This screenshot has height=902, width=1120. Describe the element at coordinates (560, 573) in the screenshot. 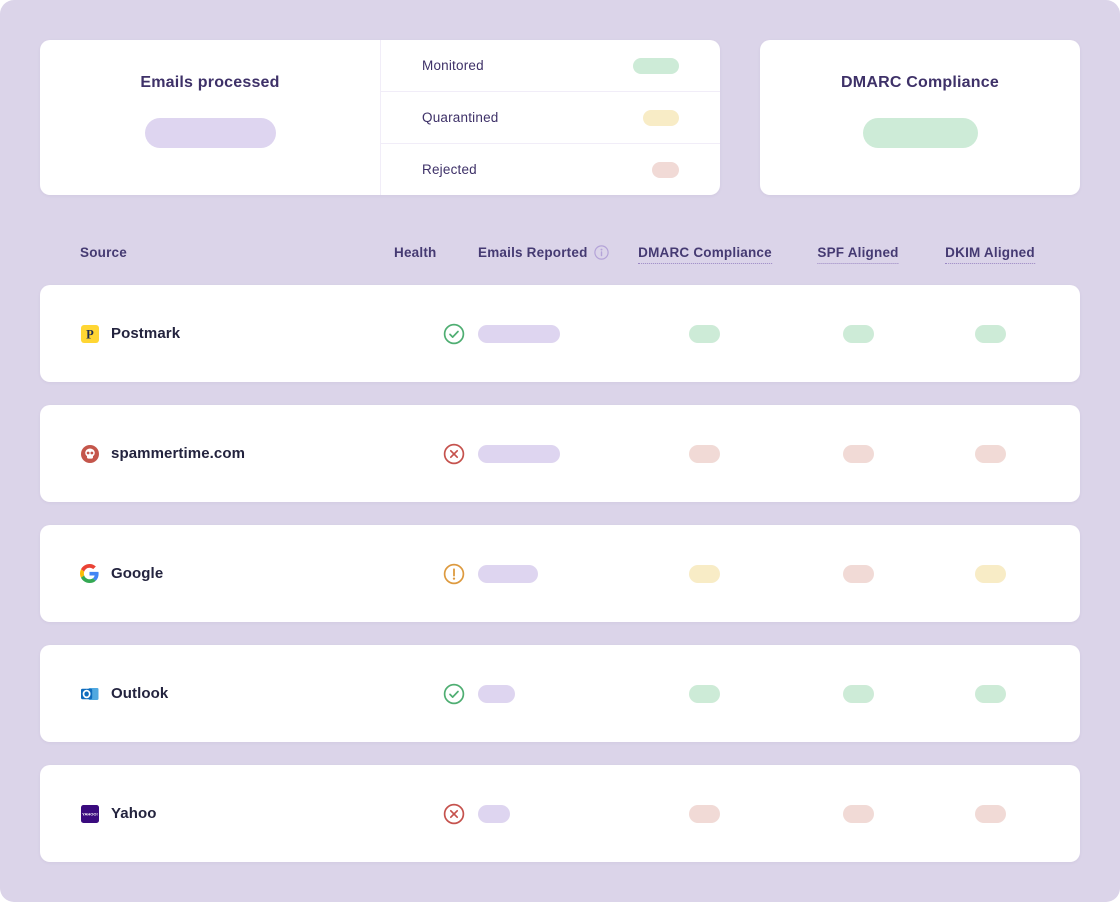

I see `table-row-google: Google` at that location.